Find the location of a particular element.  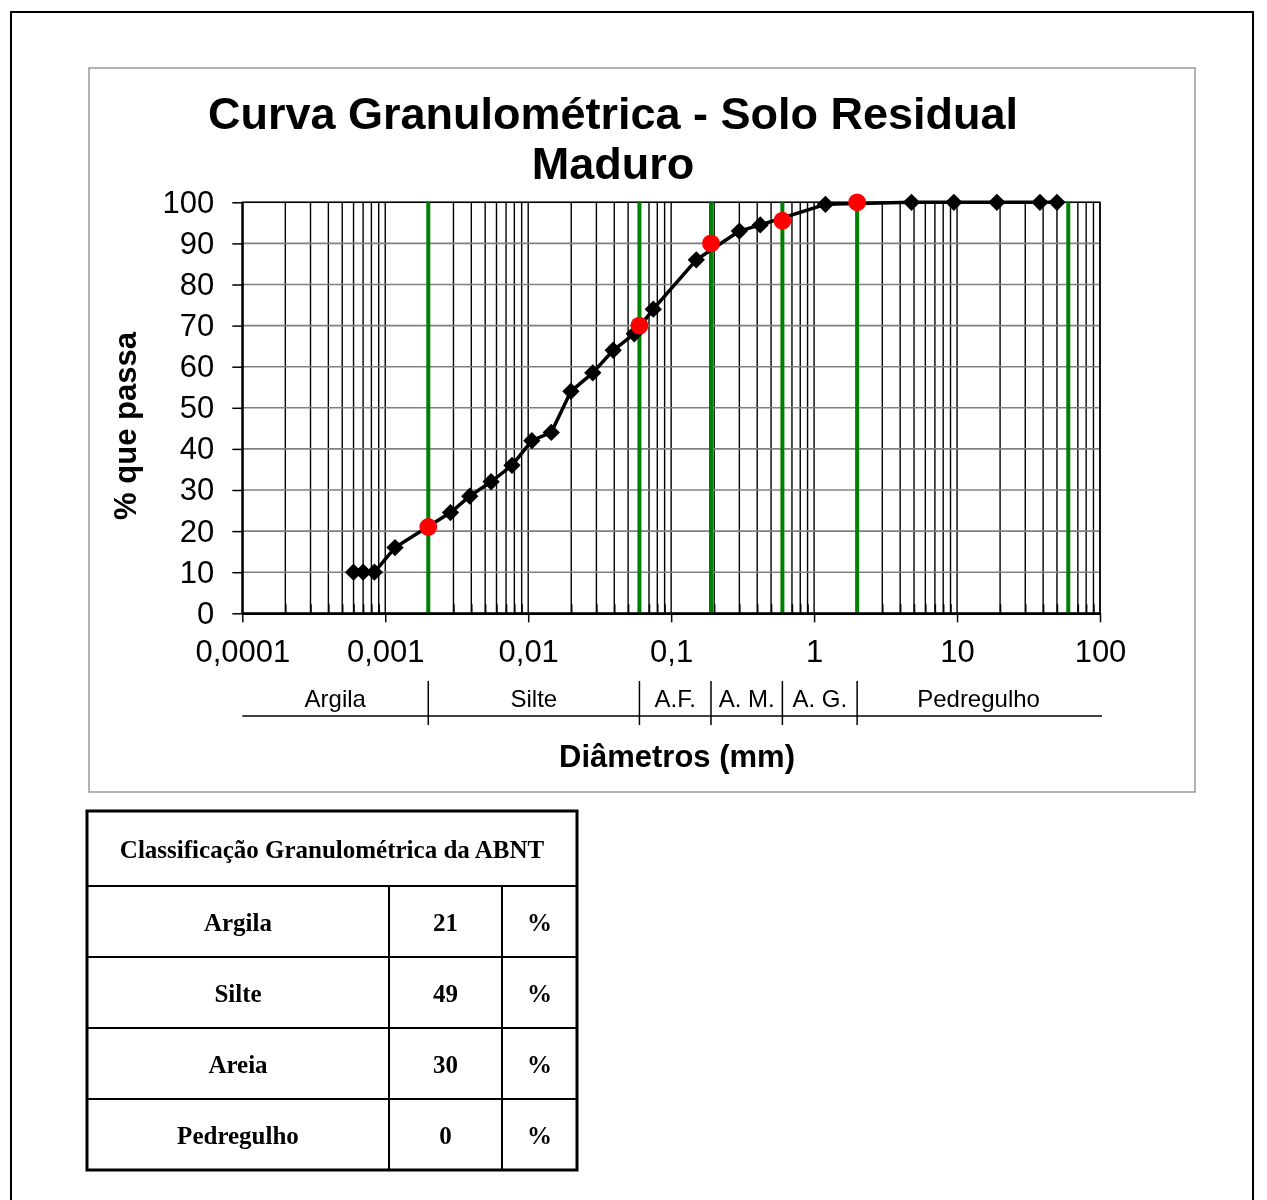

x-tick-label: 0,0001 is located at coordinates (243, 652).